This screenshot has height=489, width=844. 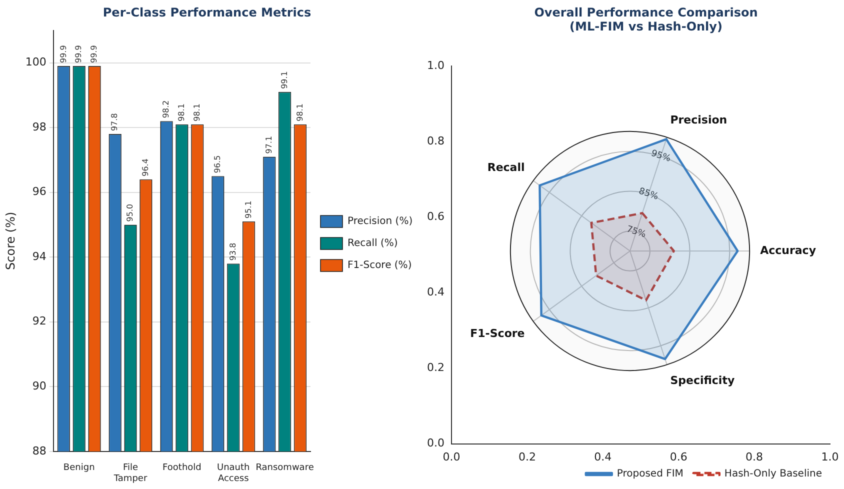 I want to click on chart-title: Overall Performance Comparison (ML-FIM vs Hash-Only), so click(x=646, y=19).